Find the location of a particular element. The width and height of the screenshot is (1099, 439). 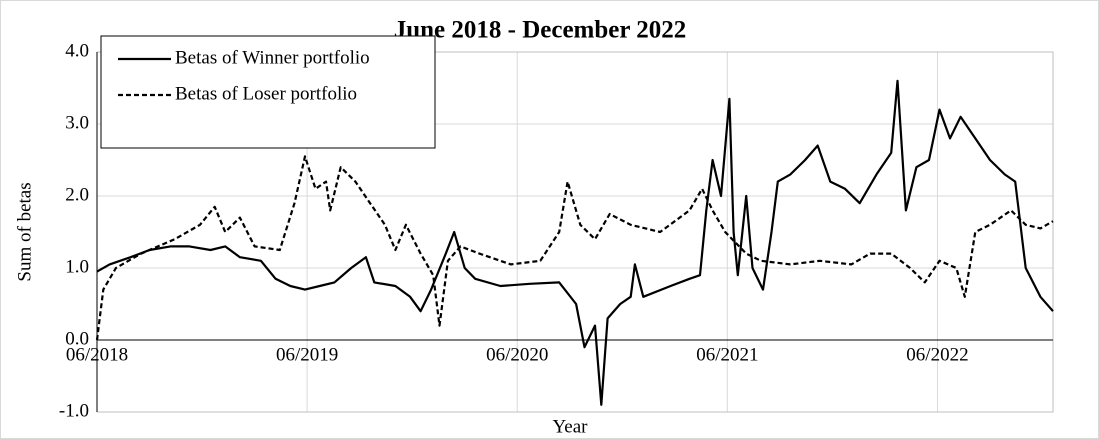

x-axis-label: Year is located at coordinates (570, 426).